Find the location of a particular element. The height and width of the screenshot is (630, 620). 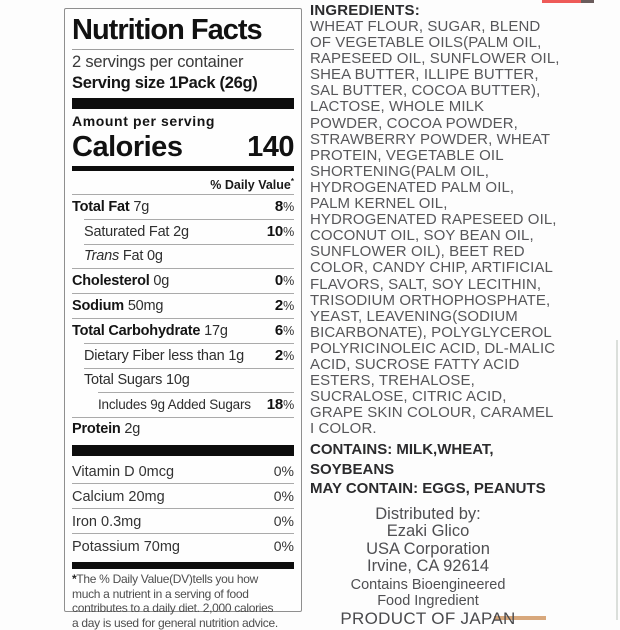

vitamin-row-vitamin-d: Vitamin D 0mcg 0% is located at coordinates (183, 471).